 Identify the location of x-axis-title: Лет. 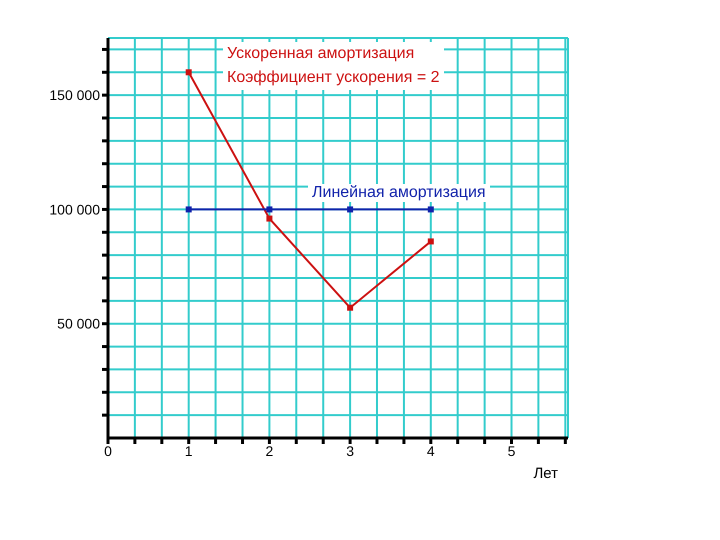
(545, 473).